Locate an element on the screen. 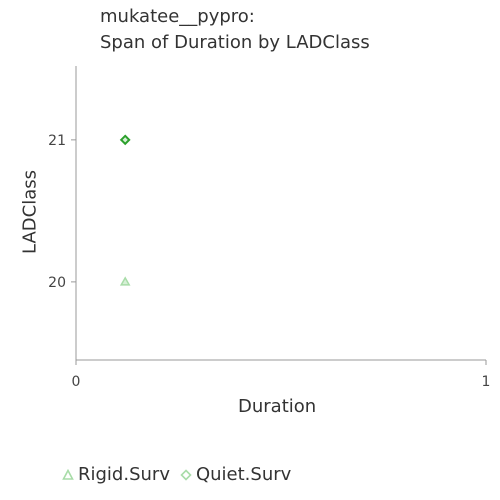 The width and height of the screenshot is (500, 500). legend-item-quiet: Quiet.Surv is located at coordinates (235, 474).